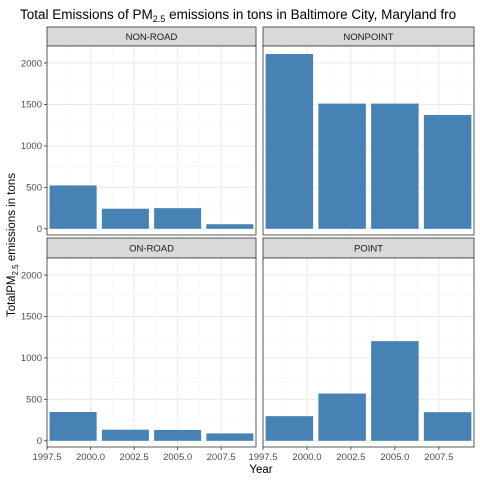 The image size is (480, 480). I want to click on y-axis-ticks: 0 500 1000 1500 2000 0 500 1000 1500 2000, so click(34, 252).